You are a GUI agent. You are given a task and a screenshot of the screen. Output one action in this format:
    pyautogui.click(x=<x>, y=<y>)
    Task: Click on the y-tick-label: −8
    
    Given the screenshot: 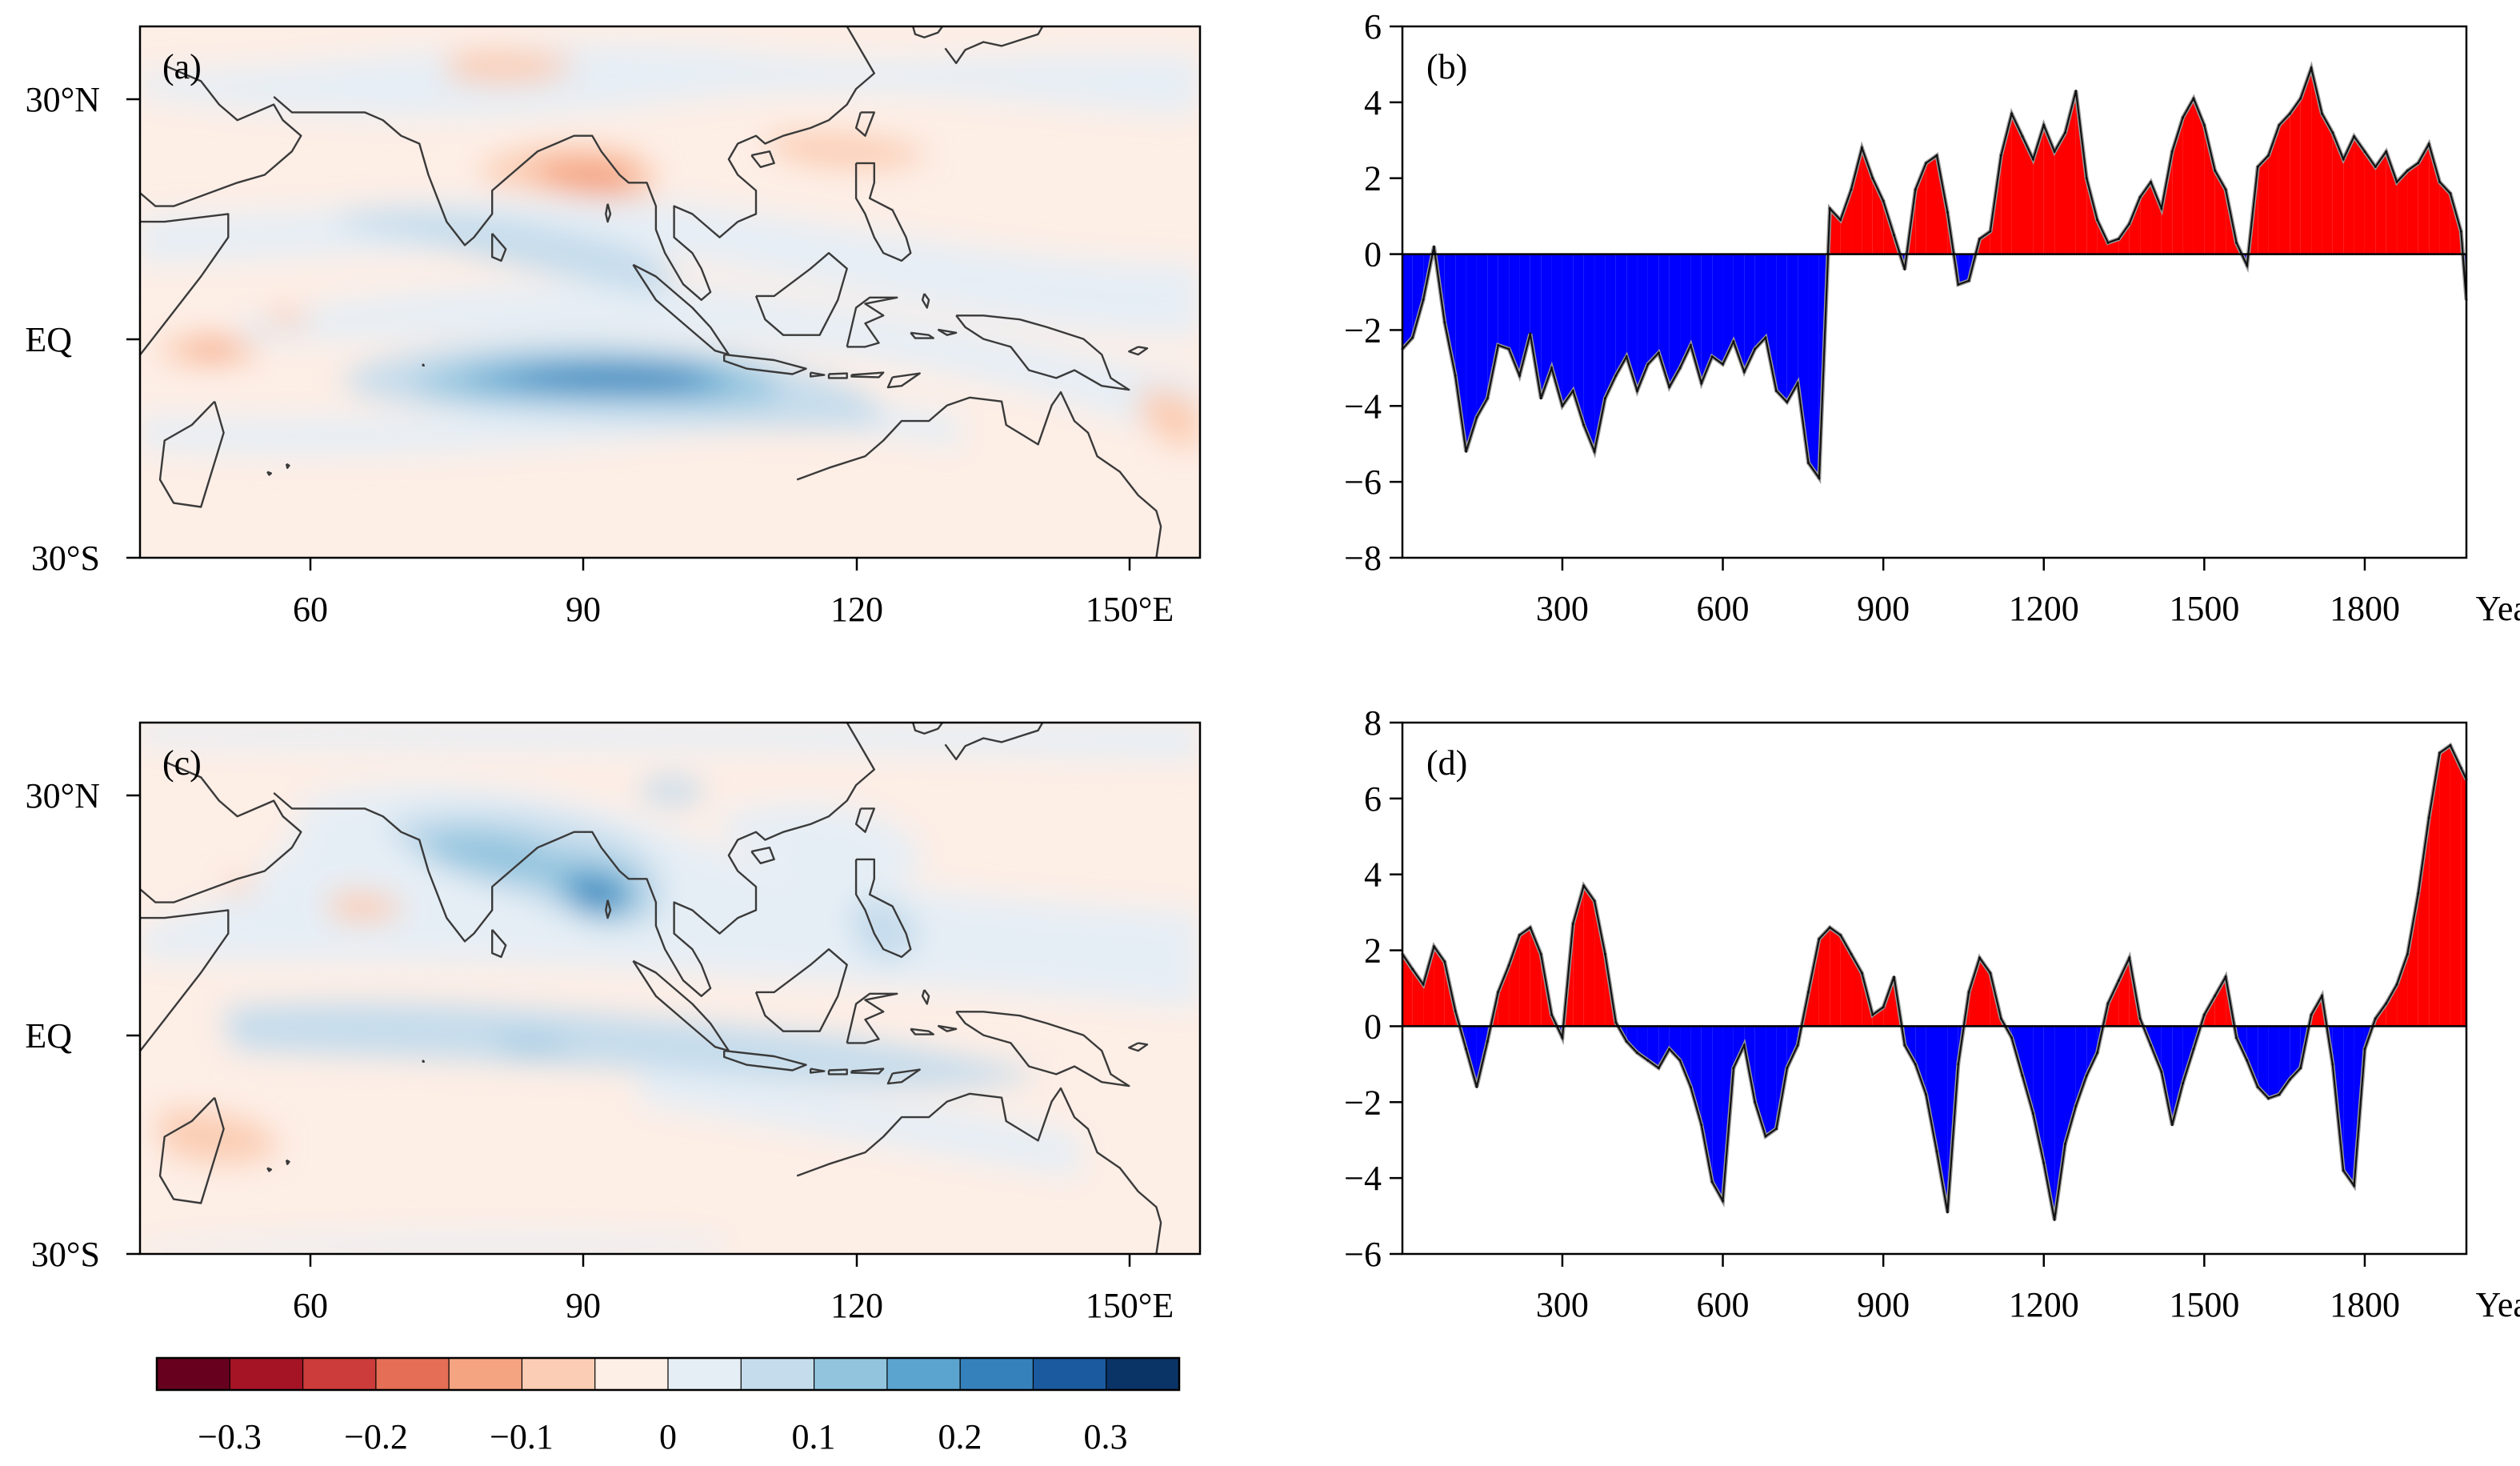 What is the action you would take?
    pyautogui.click(x=1363, y=558)
    